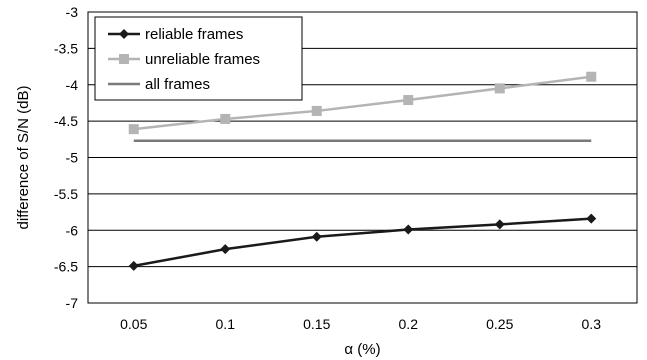 Image resolution: width=647 pixels, height=360 pixels. I want to click on y-tick-label-2: -4, so click(72, 85).